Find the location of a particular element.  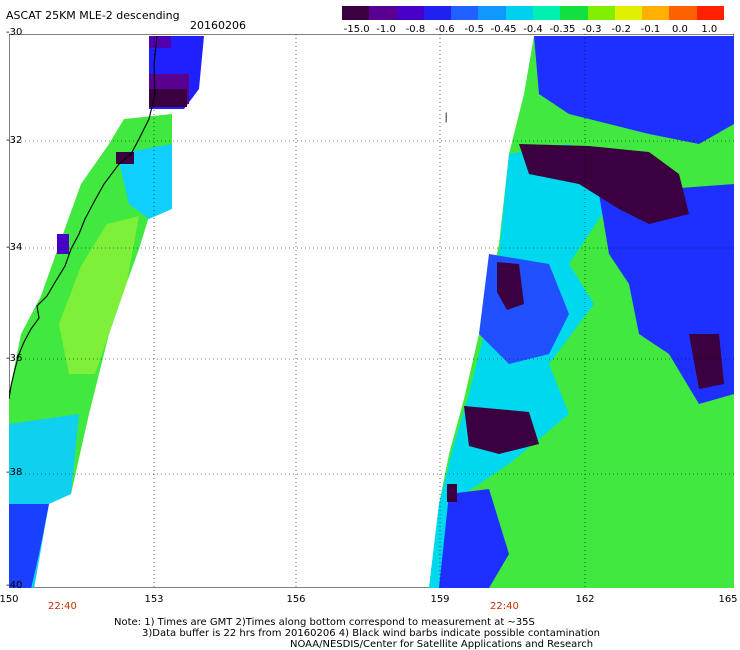

color-scale-label: -1.0 is located at coordinates (386, 29).